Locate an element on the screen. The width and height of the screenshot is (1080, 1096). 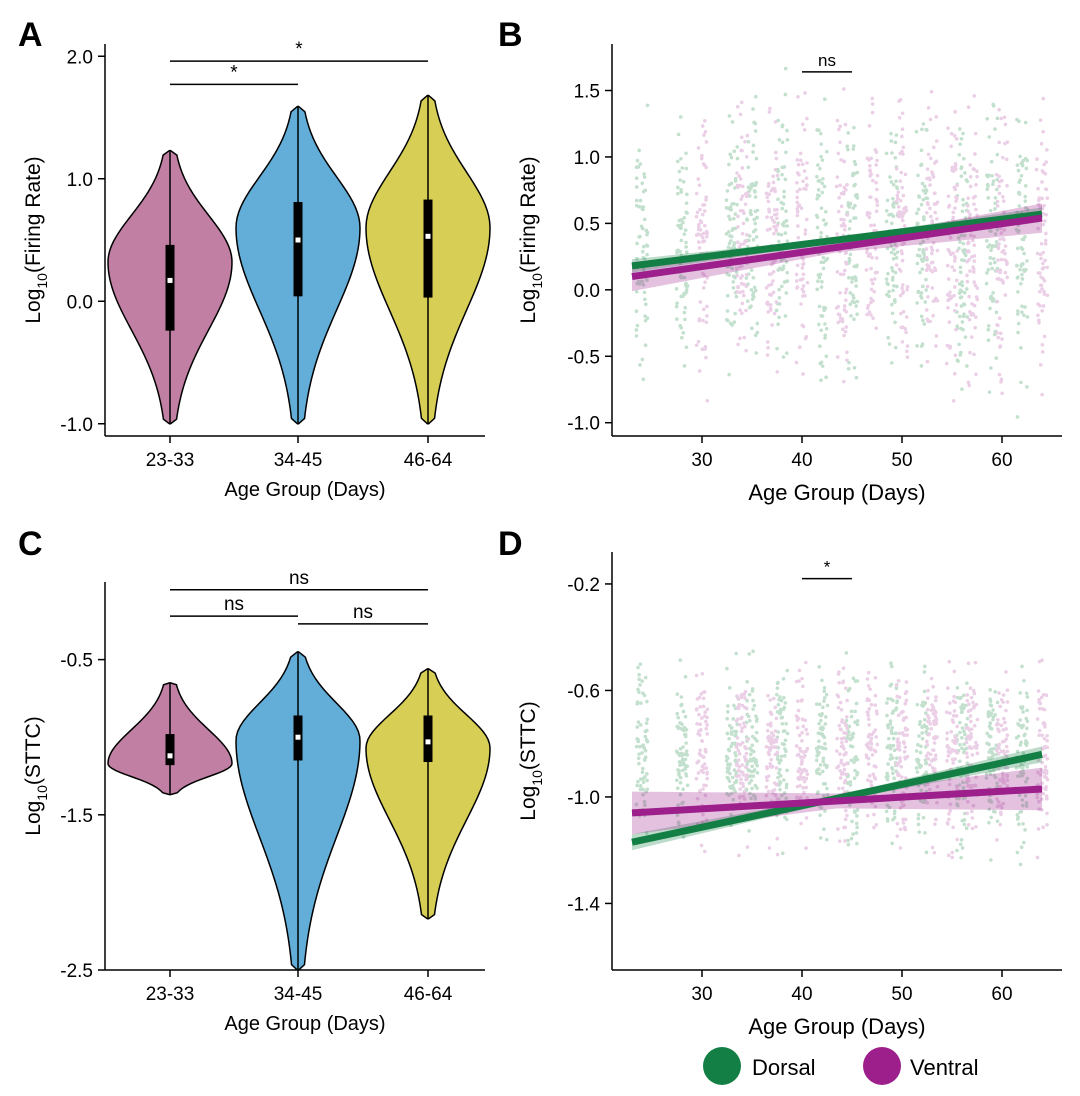
y-tick-label: -0.2 is located at coordinates (583, 585).